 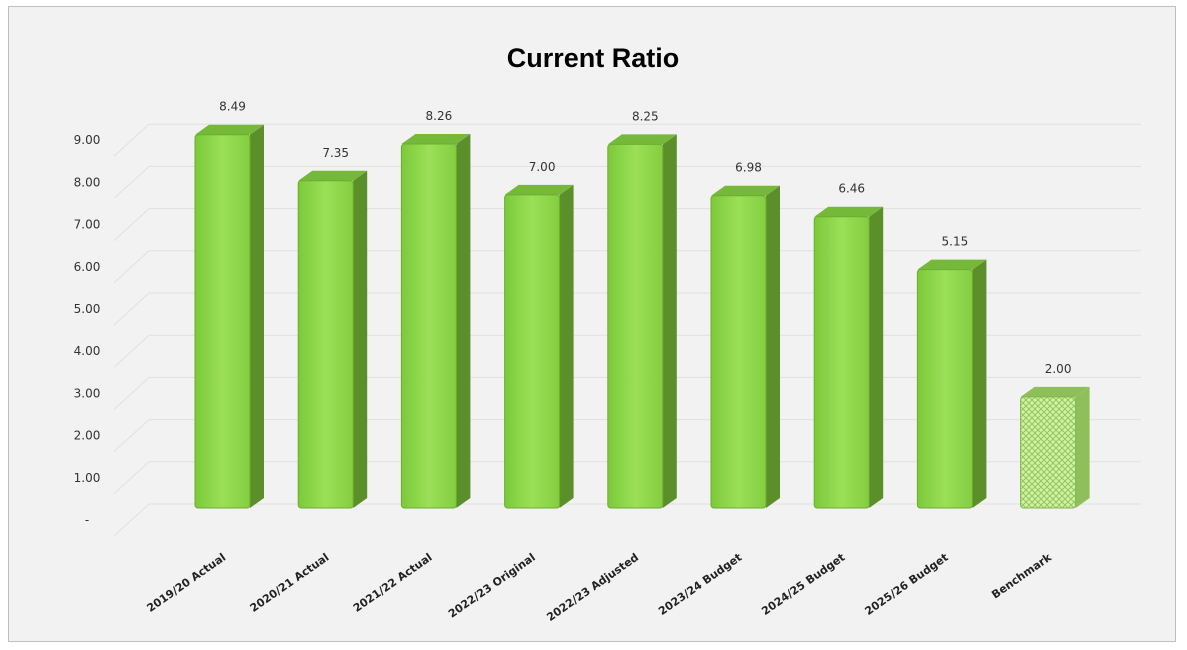 I want to click on y-tick-label: 2.00, so click(x=87, y=436).